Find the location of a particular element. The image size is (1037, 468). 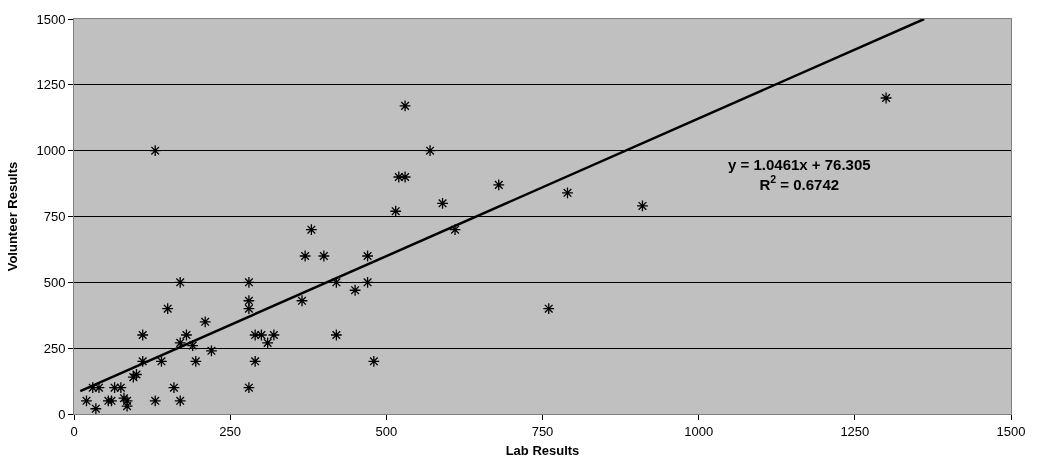

x-tick-label: 1500 is located at coordinates (1011, 431).